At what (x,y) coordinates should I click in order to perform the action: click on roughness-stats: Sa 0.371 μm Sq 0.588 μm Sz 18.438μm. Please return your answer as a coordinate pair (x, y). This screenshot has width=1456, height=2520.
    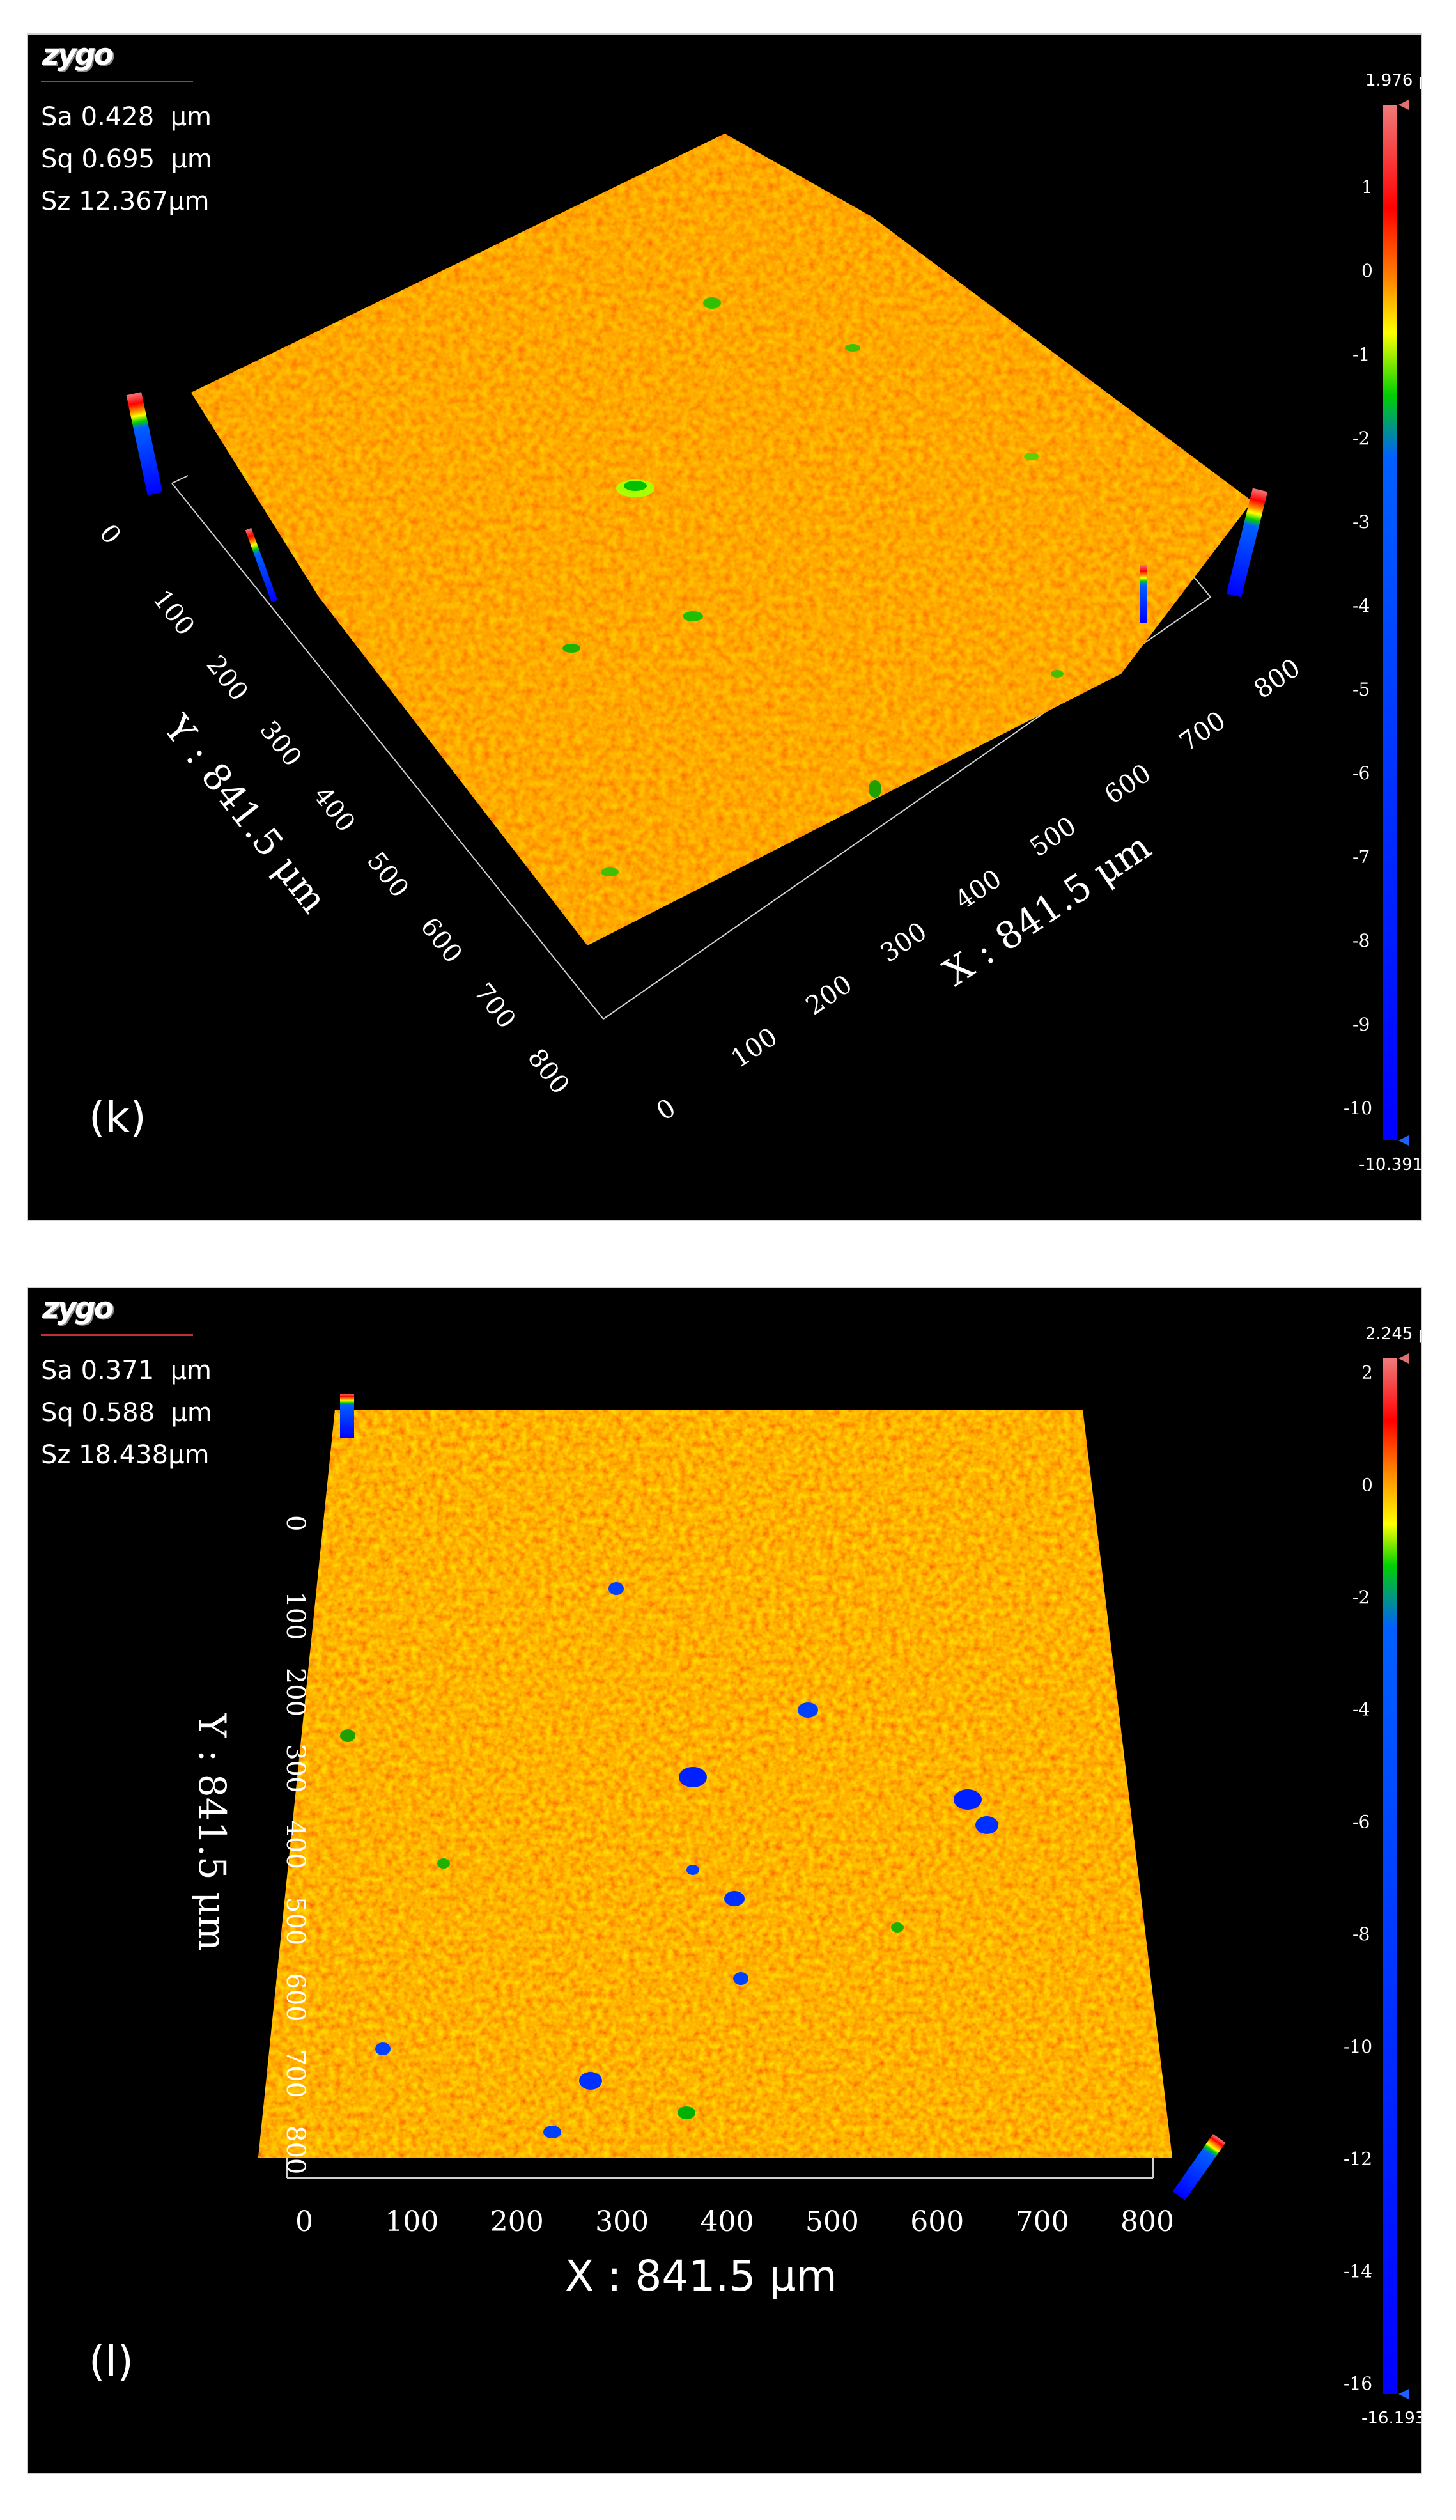
    Looking at the image, I should click on (126, 1412).